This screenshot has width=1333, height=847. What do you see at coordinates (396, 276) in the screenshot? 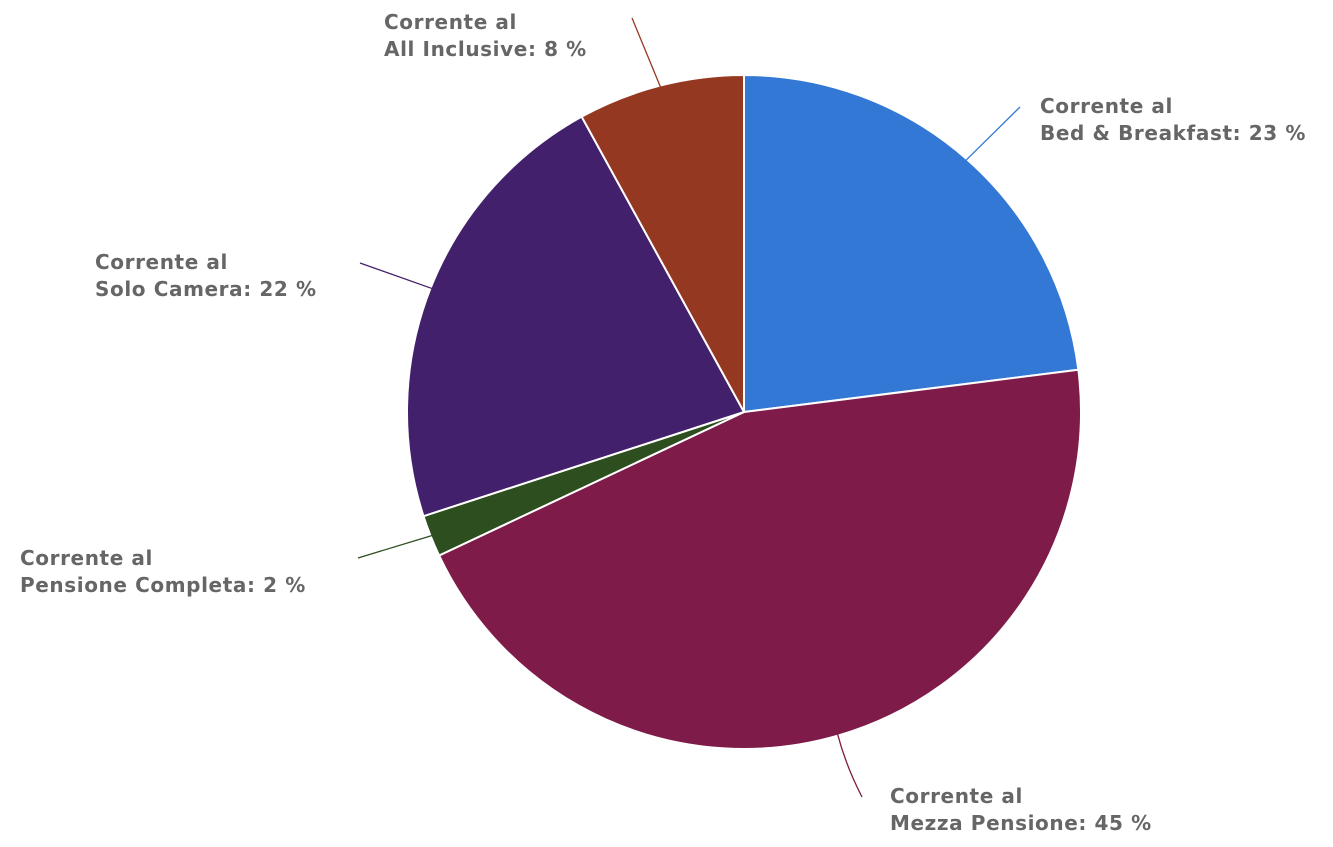
I see `connector-line-solo-camera` at bounding box center [396, 276].